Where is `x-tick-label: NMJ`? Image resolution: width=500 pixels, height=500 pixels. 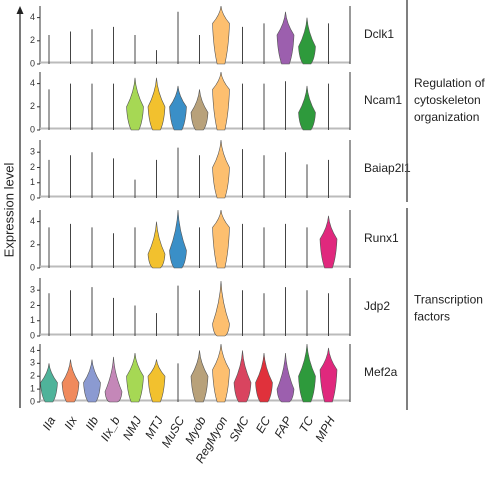 x-tick-label: NMJ is located at coordinates (132, 427).